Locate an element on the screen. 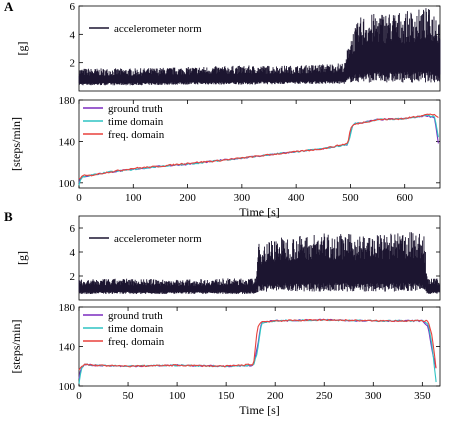 This screenshot has width=474, height=424. x-tick-label: 250 is located at coordinates (324, 396).